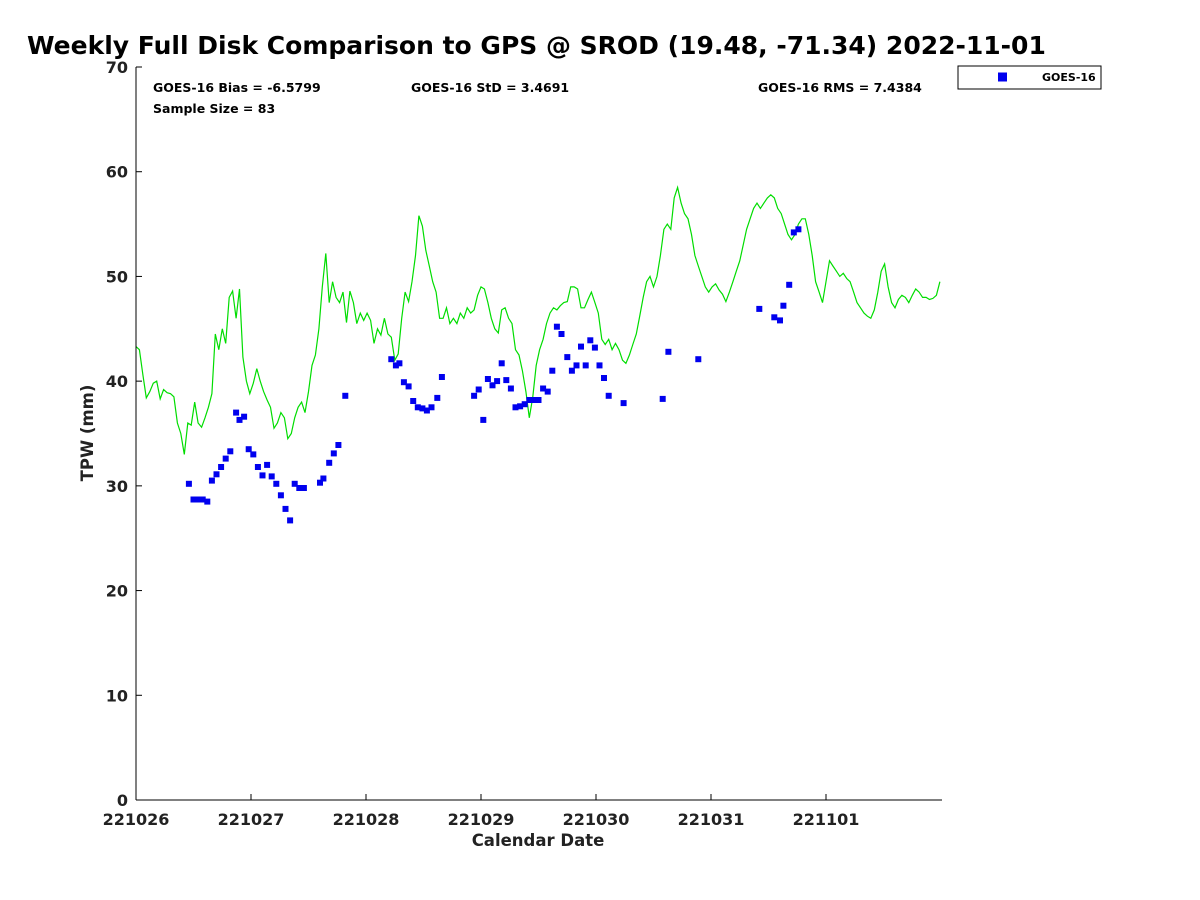 The height and width of the screenshot is (900, 1200). I want to click on legend: GOES-16, so click(1029, 77).